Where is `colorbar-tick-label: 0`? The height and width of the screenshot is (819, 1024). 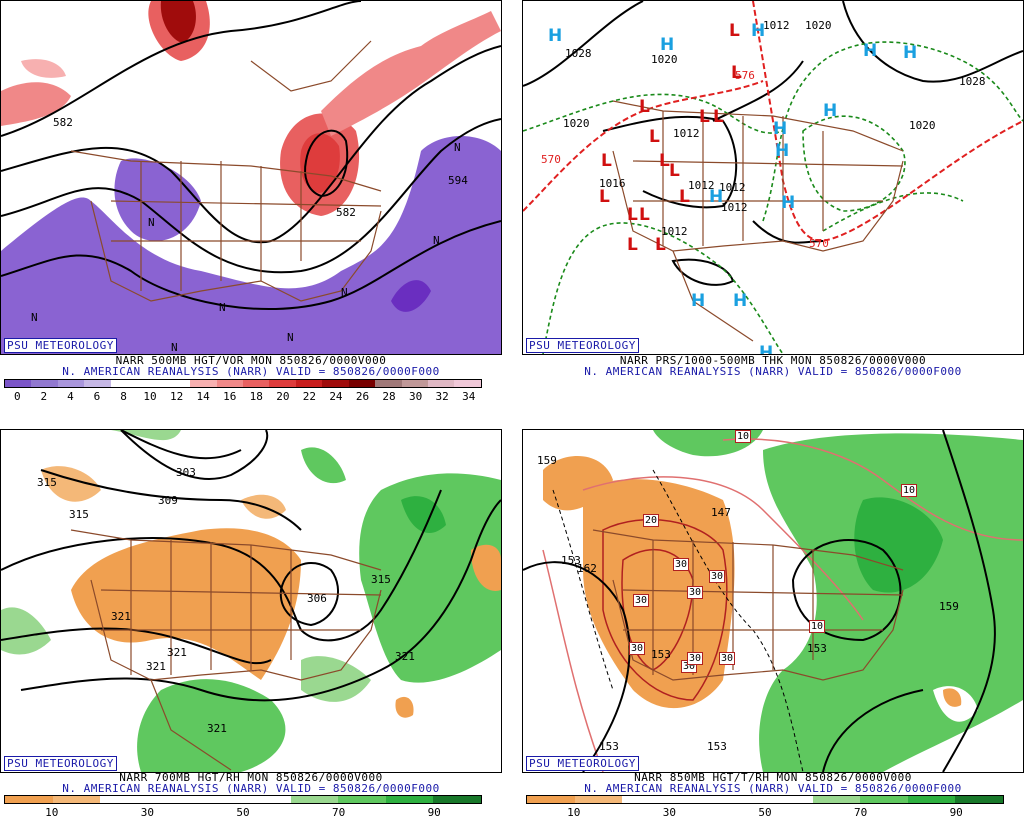 colorbar-tick-label: 0 is located at coordinates (17, 396).